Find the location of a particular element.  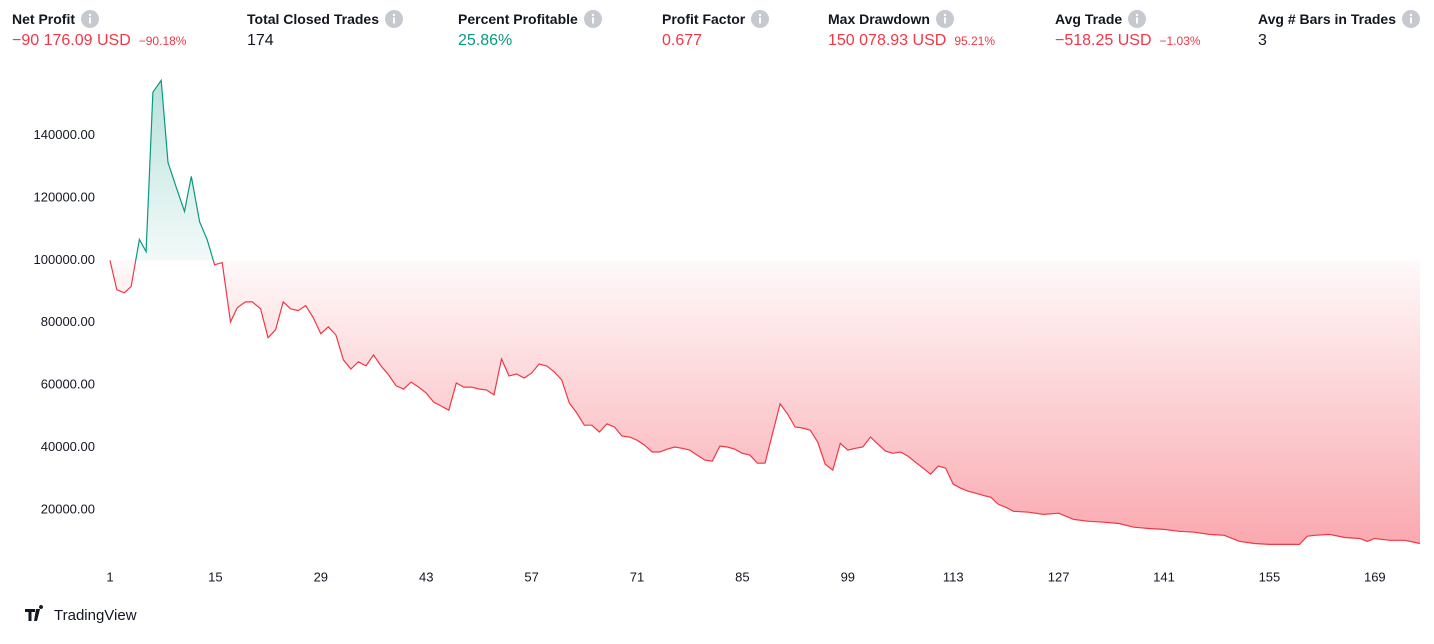

stat-value: −518.25 USD is located at coordinates (1103, 40).